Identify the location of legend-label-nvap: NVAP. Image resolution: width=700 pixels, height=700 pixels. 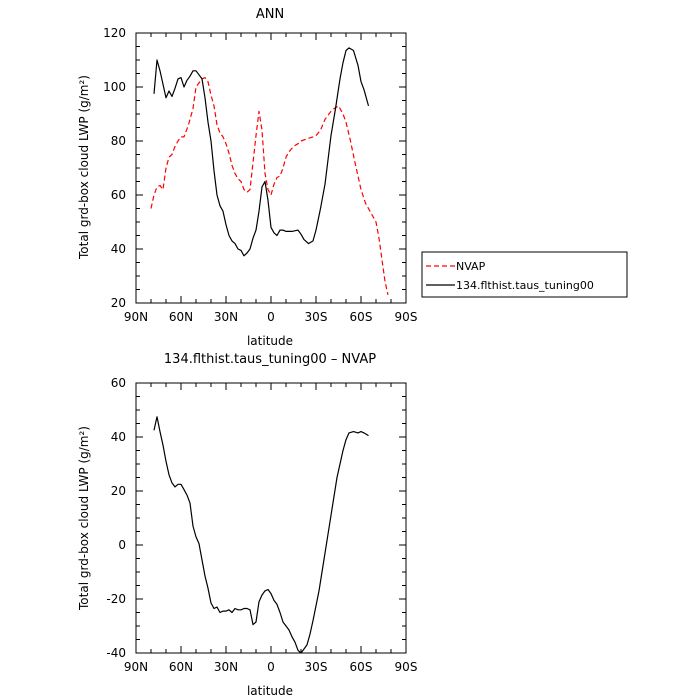
(471, 266).